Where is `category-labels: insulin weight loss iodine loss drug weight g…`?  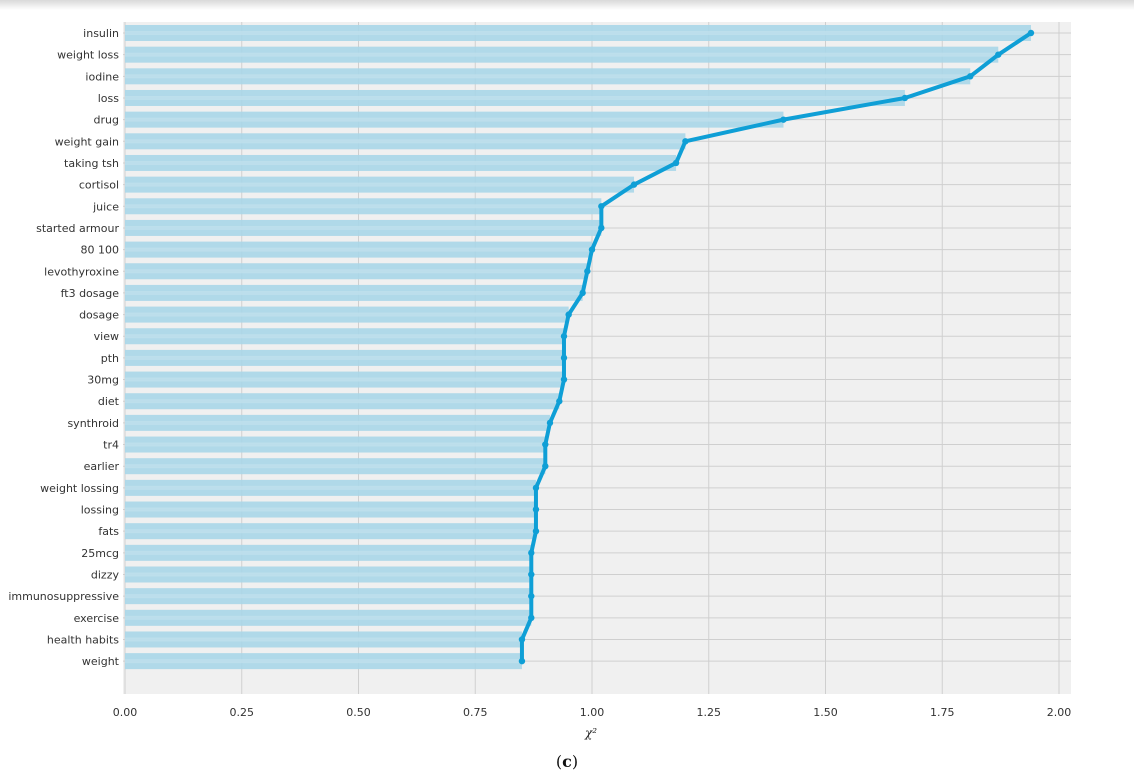
category-labels: insulin weight loss iodine loss drug weight g… is located at coordinates (63, 347).